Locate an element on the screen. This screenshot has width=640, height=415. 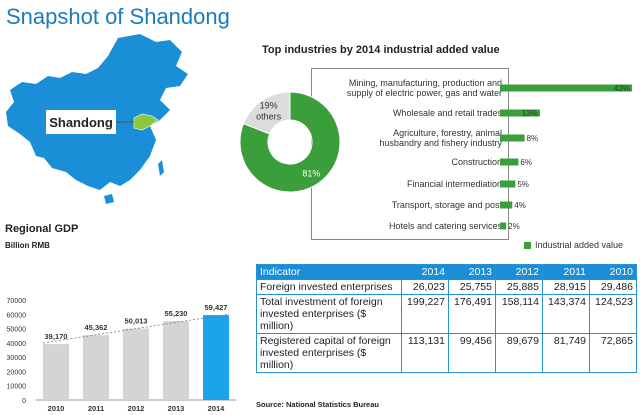
donut-value-label: 81% is located at coordinates (311, 173).